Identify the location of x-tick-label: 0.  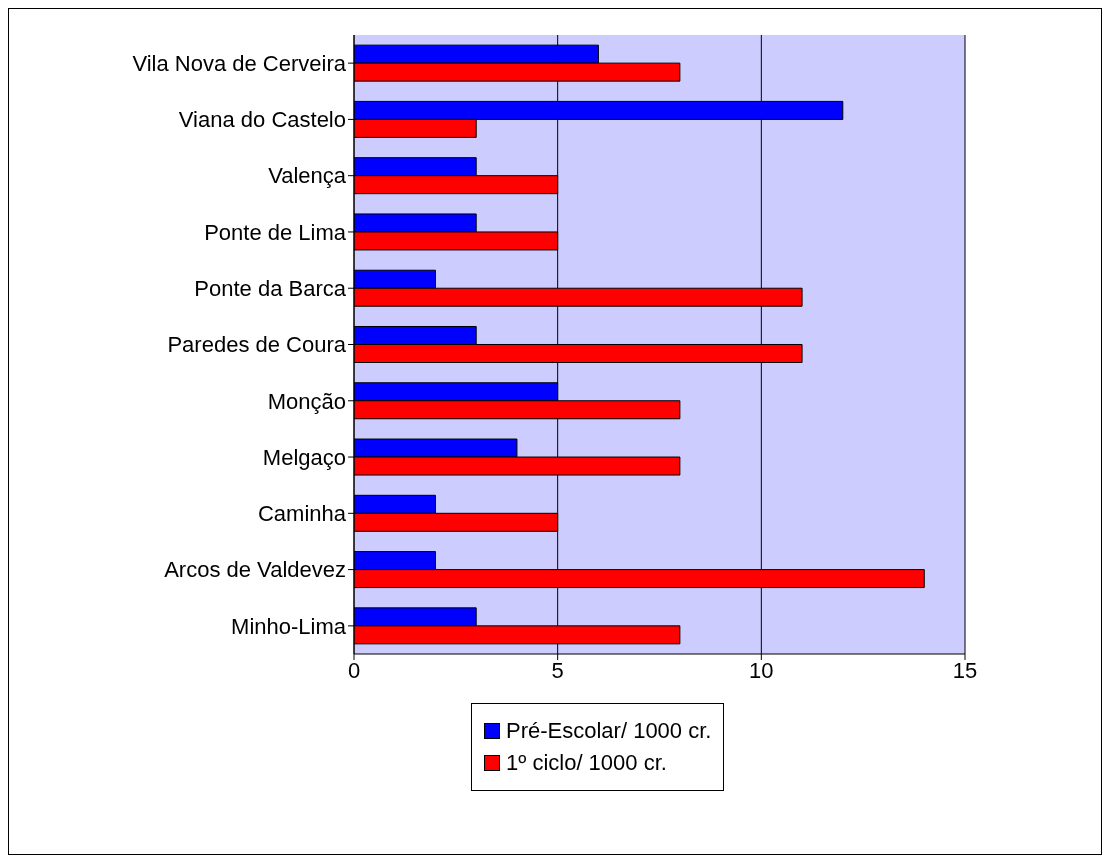
(354, 670).